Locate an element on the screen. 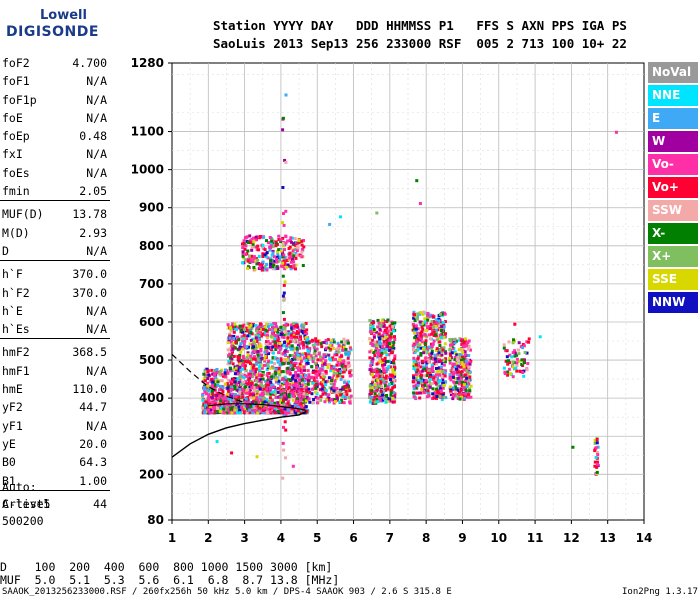  y-tick-label: 800 is located at coordinates (151, 246).